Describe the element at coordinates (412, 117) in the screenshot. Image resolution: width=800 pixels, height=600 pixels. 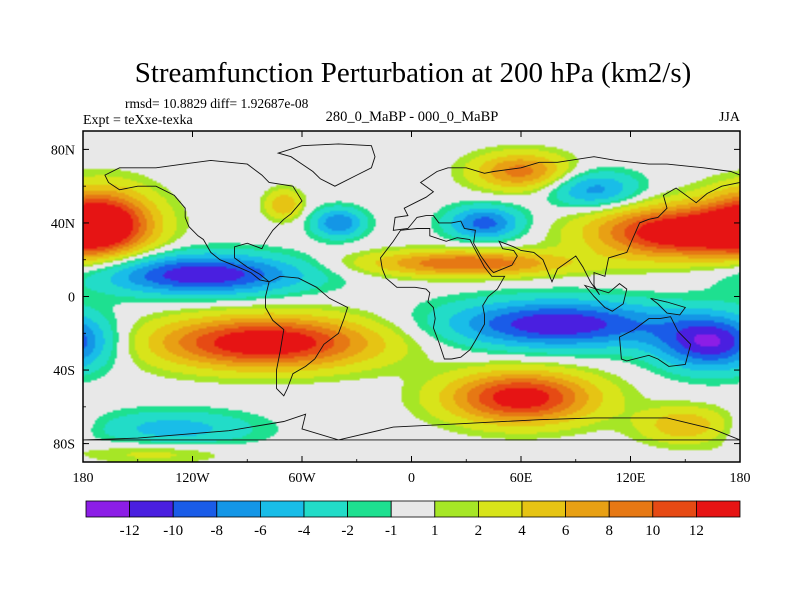
I see `chart-subtitle: 280_0_MaBP - 000_0_MaBP` at that location.